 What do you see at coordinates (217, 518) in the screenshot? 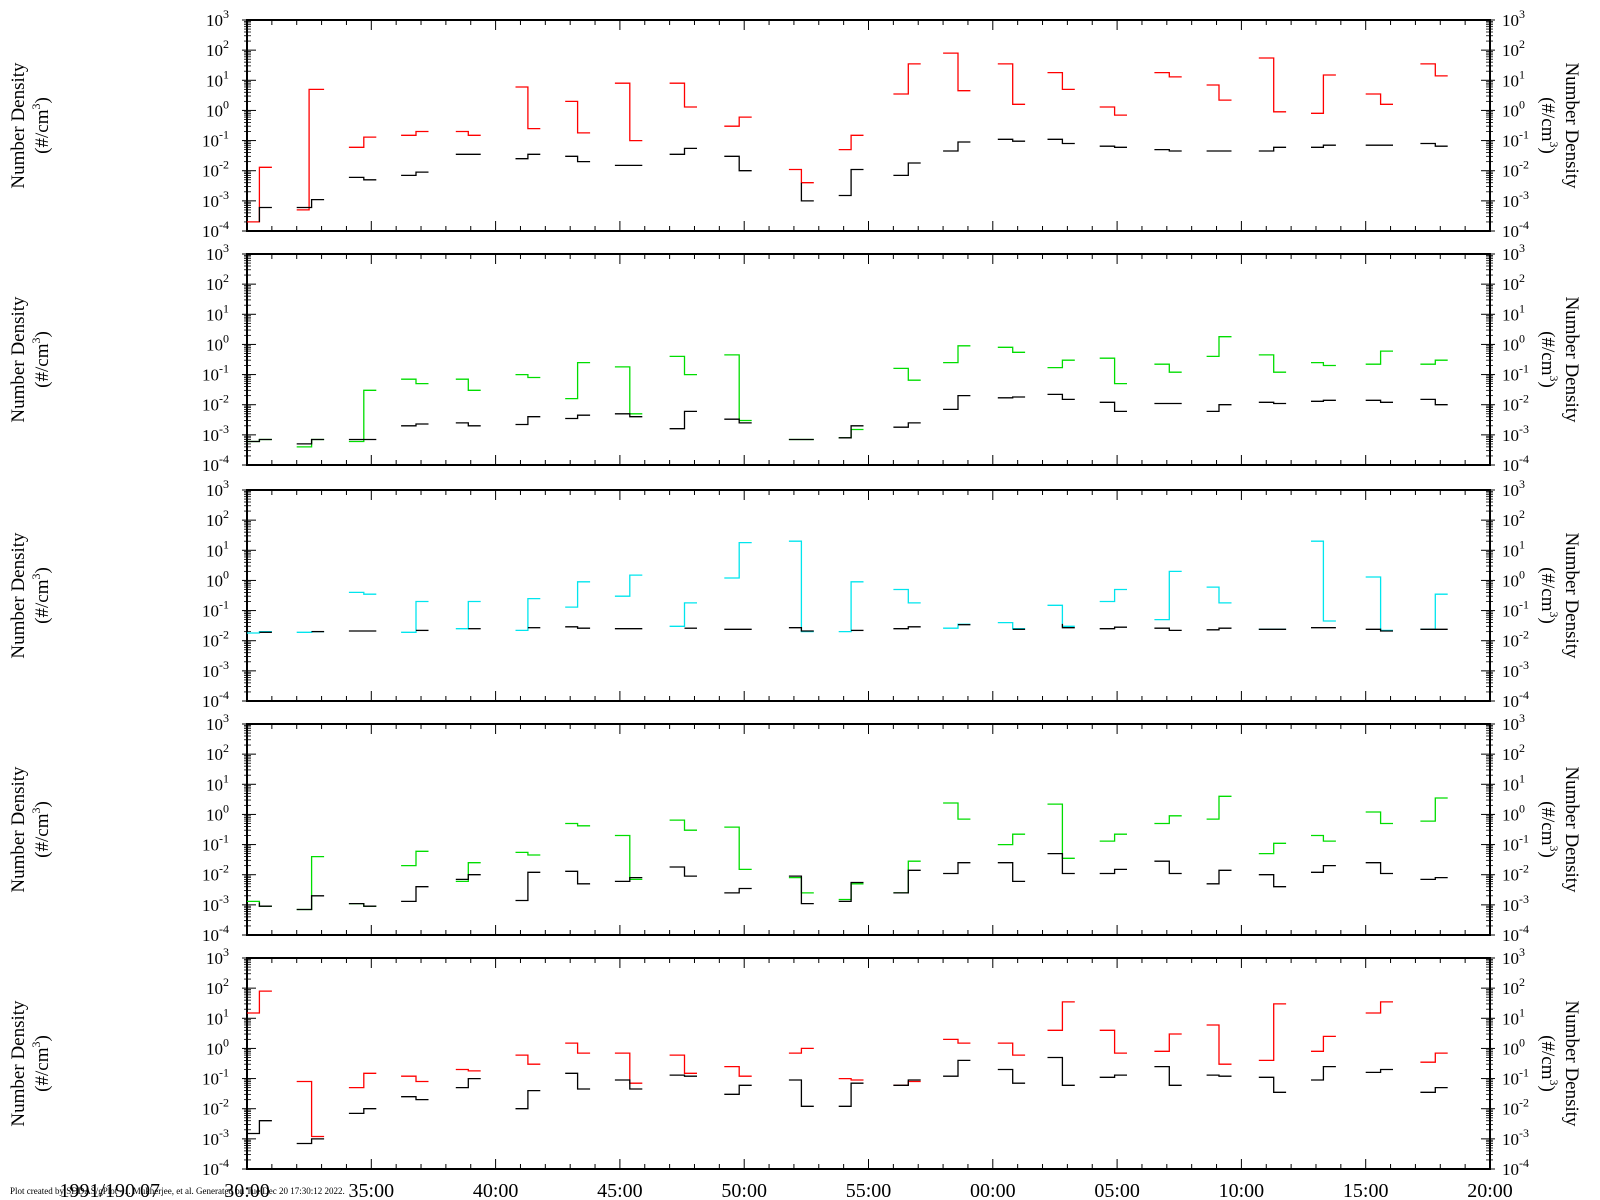
I see `y-tick-label-left: 10²` at bounding box center [217, 518].